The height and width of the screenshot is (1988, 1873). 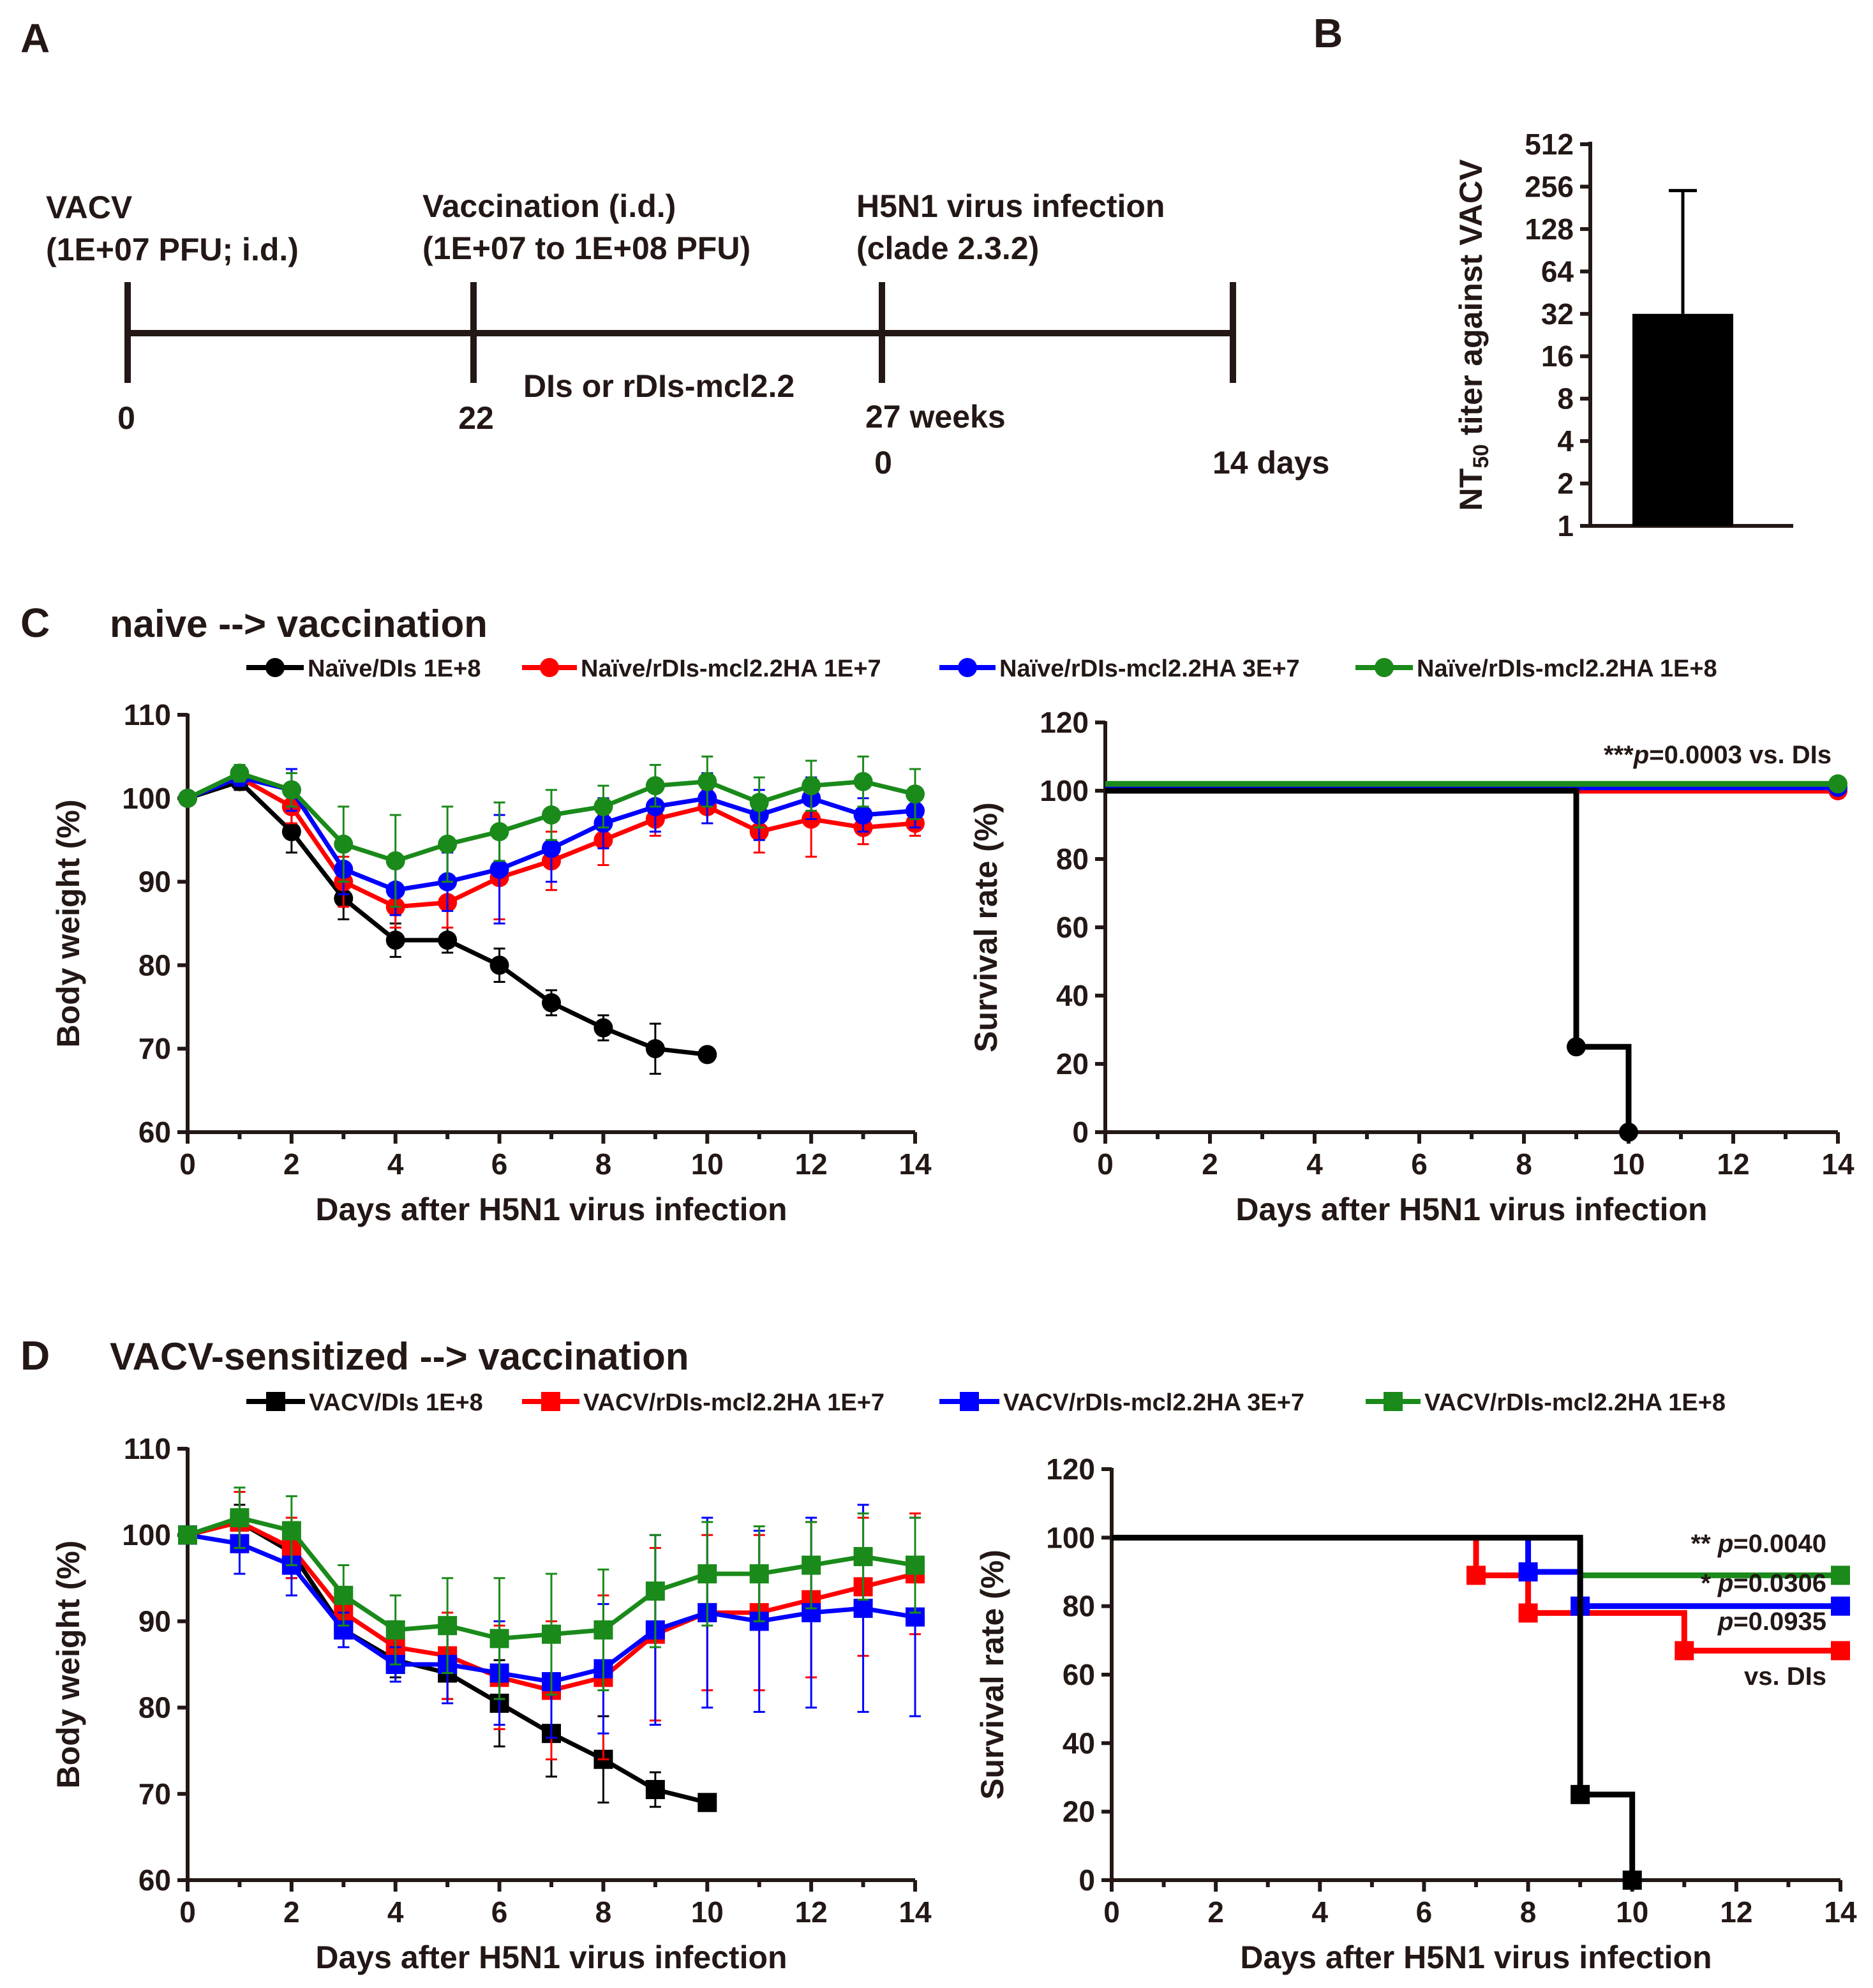 What do you see at coordinates (734, 1402) in the screenshot?
I see `legend-d-label: VACV/rDIs-mcl2.2HA 1E+7` at bounding box center [734, 1402].